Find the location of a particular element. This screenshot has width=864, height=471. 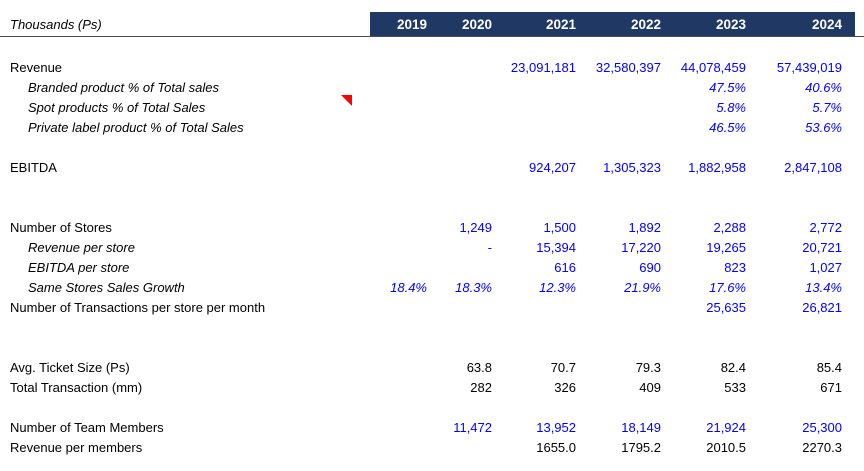

cell-2020: 18.3% is located at coordinates (473, 287).